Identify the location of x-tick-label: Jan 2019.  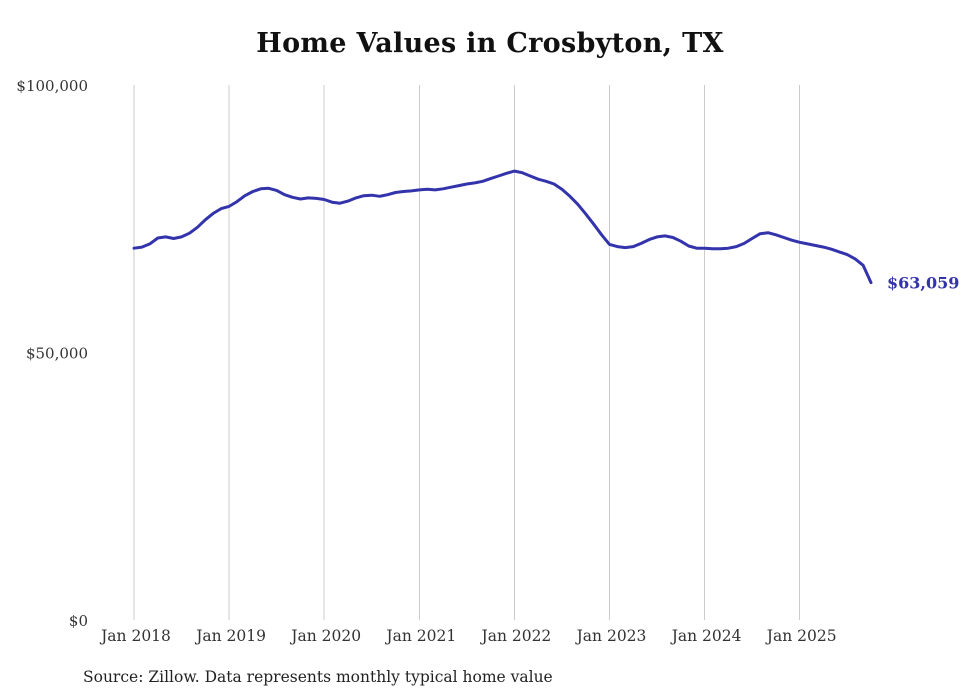
(230, 636).